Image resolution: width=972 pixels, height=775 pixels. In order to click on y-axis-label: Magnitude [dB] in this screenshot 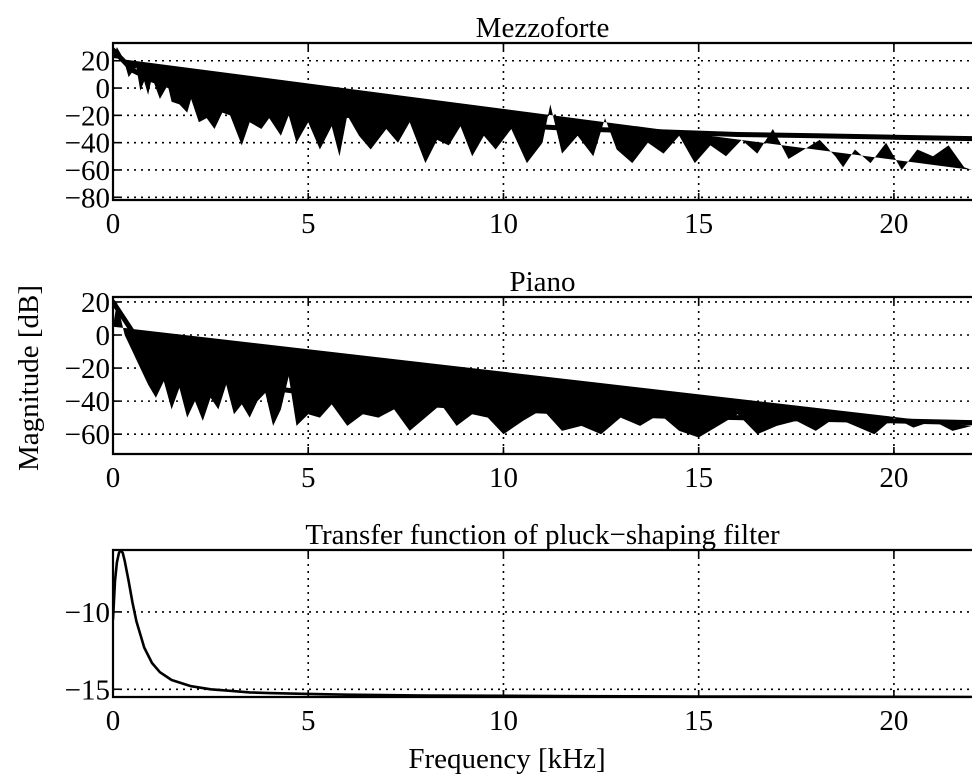, I will do `click(29, 378)`.